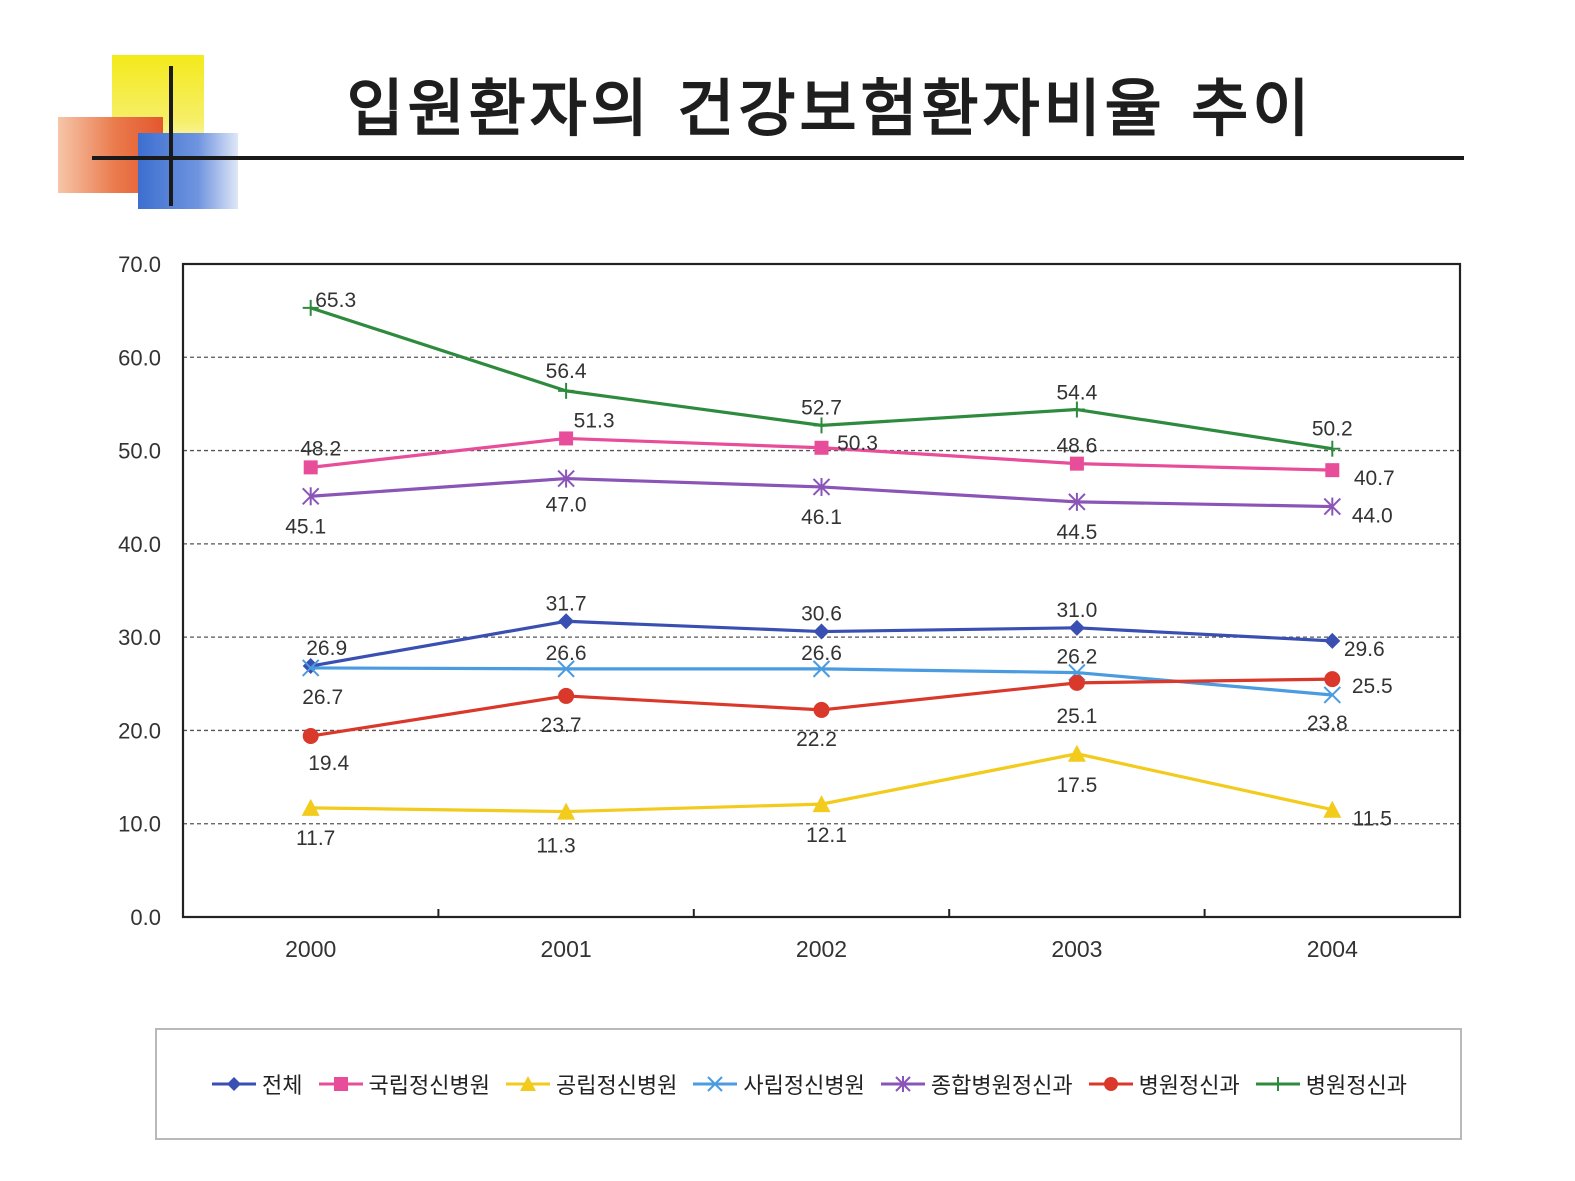 This screenshot has height=1181, width=1575. What do you see at coordinates (1372, 686) in the screenshot?
I see `data-label: 25.5` at bounding box center [1372, 686].